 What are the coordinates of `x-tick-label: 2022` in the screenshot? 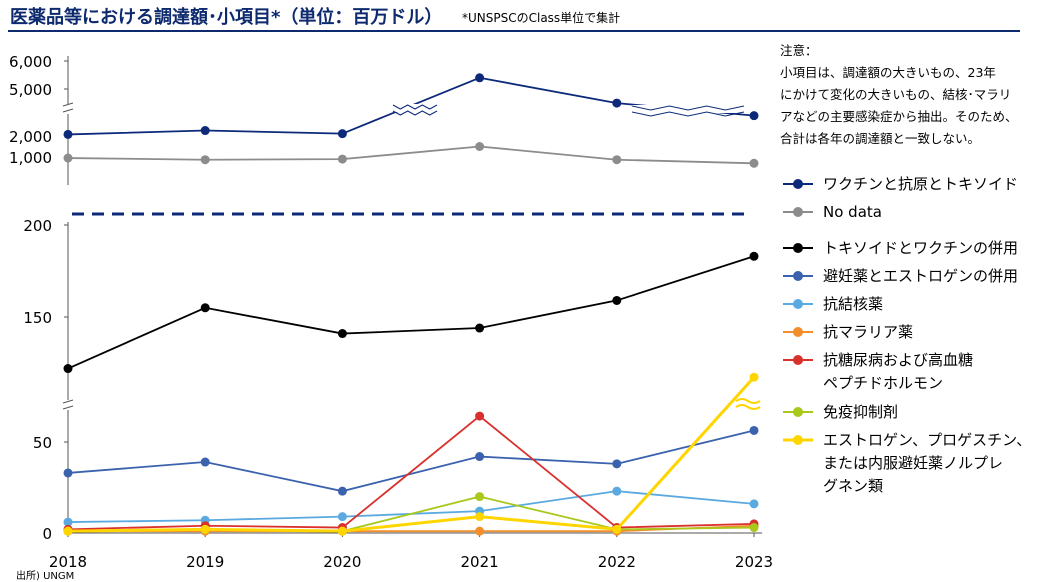 It's located at (617, 562).